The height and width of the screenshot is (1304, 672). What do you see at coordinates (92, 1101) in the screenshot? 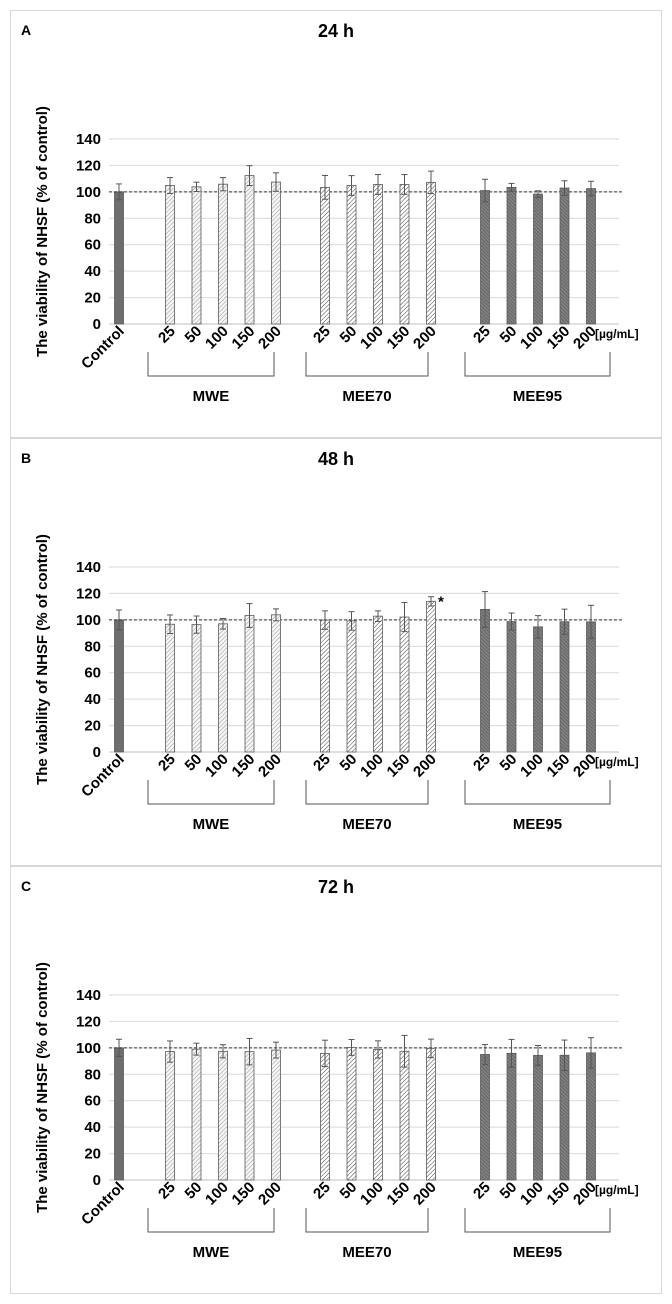
I see `y-tick-label: 60` at bounding box center [92, 1101].